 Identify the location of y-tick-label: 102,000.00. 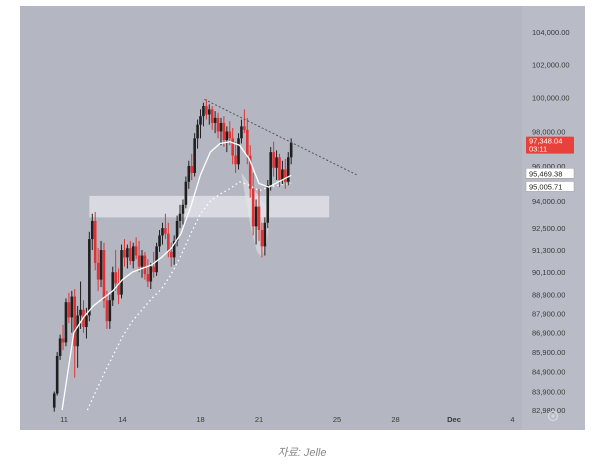
(551, 65).